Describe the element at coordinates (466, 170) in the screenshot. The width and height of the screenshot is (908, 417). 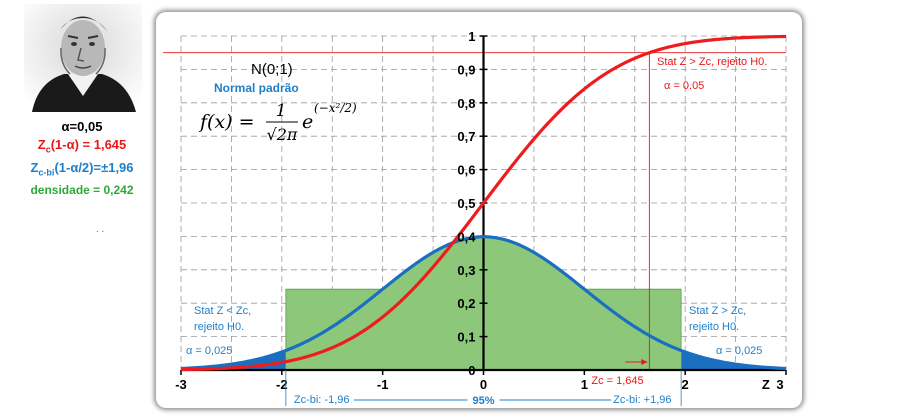
I see `y-tick-label: 0,6` at that location.